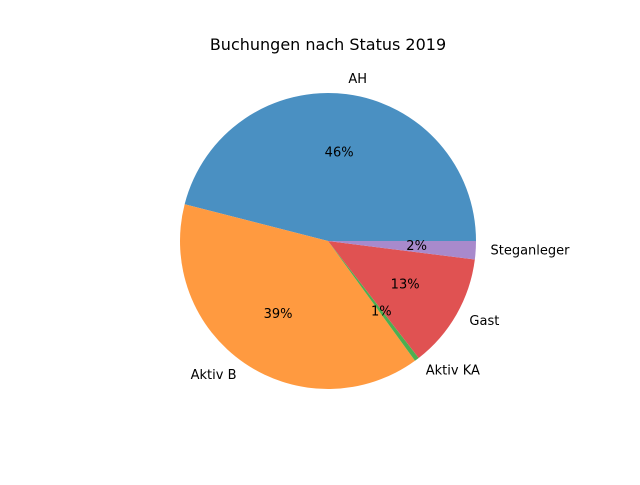 Image resolution: width=640 pixels, height=485 pixels. I want to click on slice-label-aktiv-b: Aktiv B, so click(214, 375).